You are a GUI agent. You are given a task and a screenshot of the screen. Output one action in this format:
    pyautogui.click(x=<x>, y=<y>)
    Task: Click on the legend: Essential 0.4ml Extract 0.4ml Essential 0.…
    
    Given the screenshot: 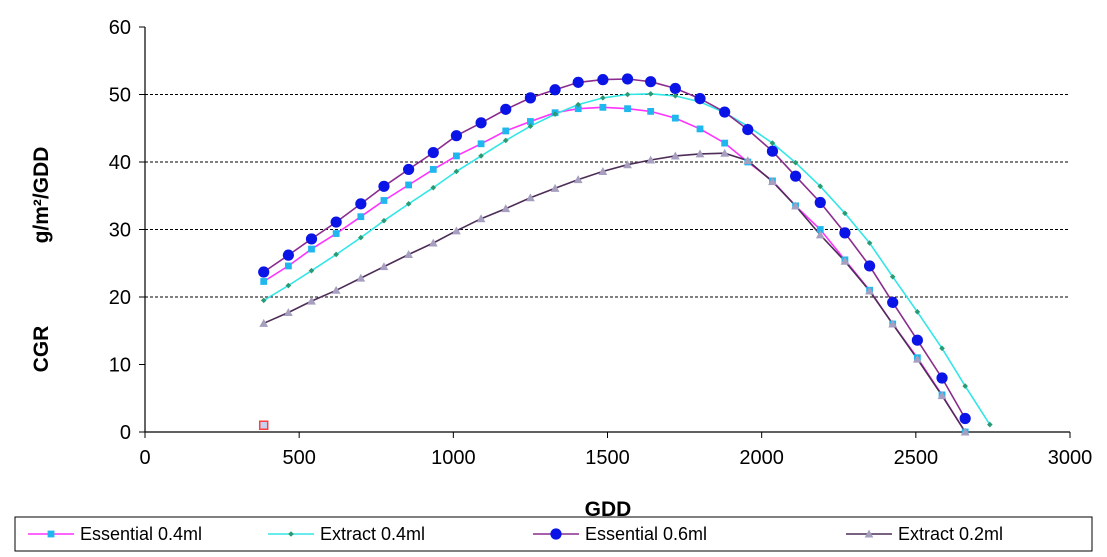 What is the action you would take?
    pyautogui.click(x=553, y=534)
    